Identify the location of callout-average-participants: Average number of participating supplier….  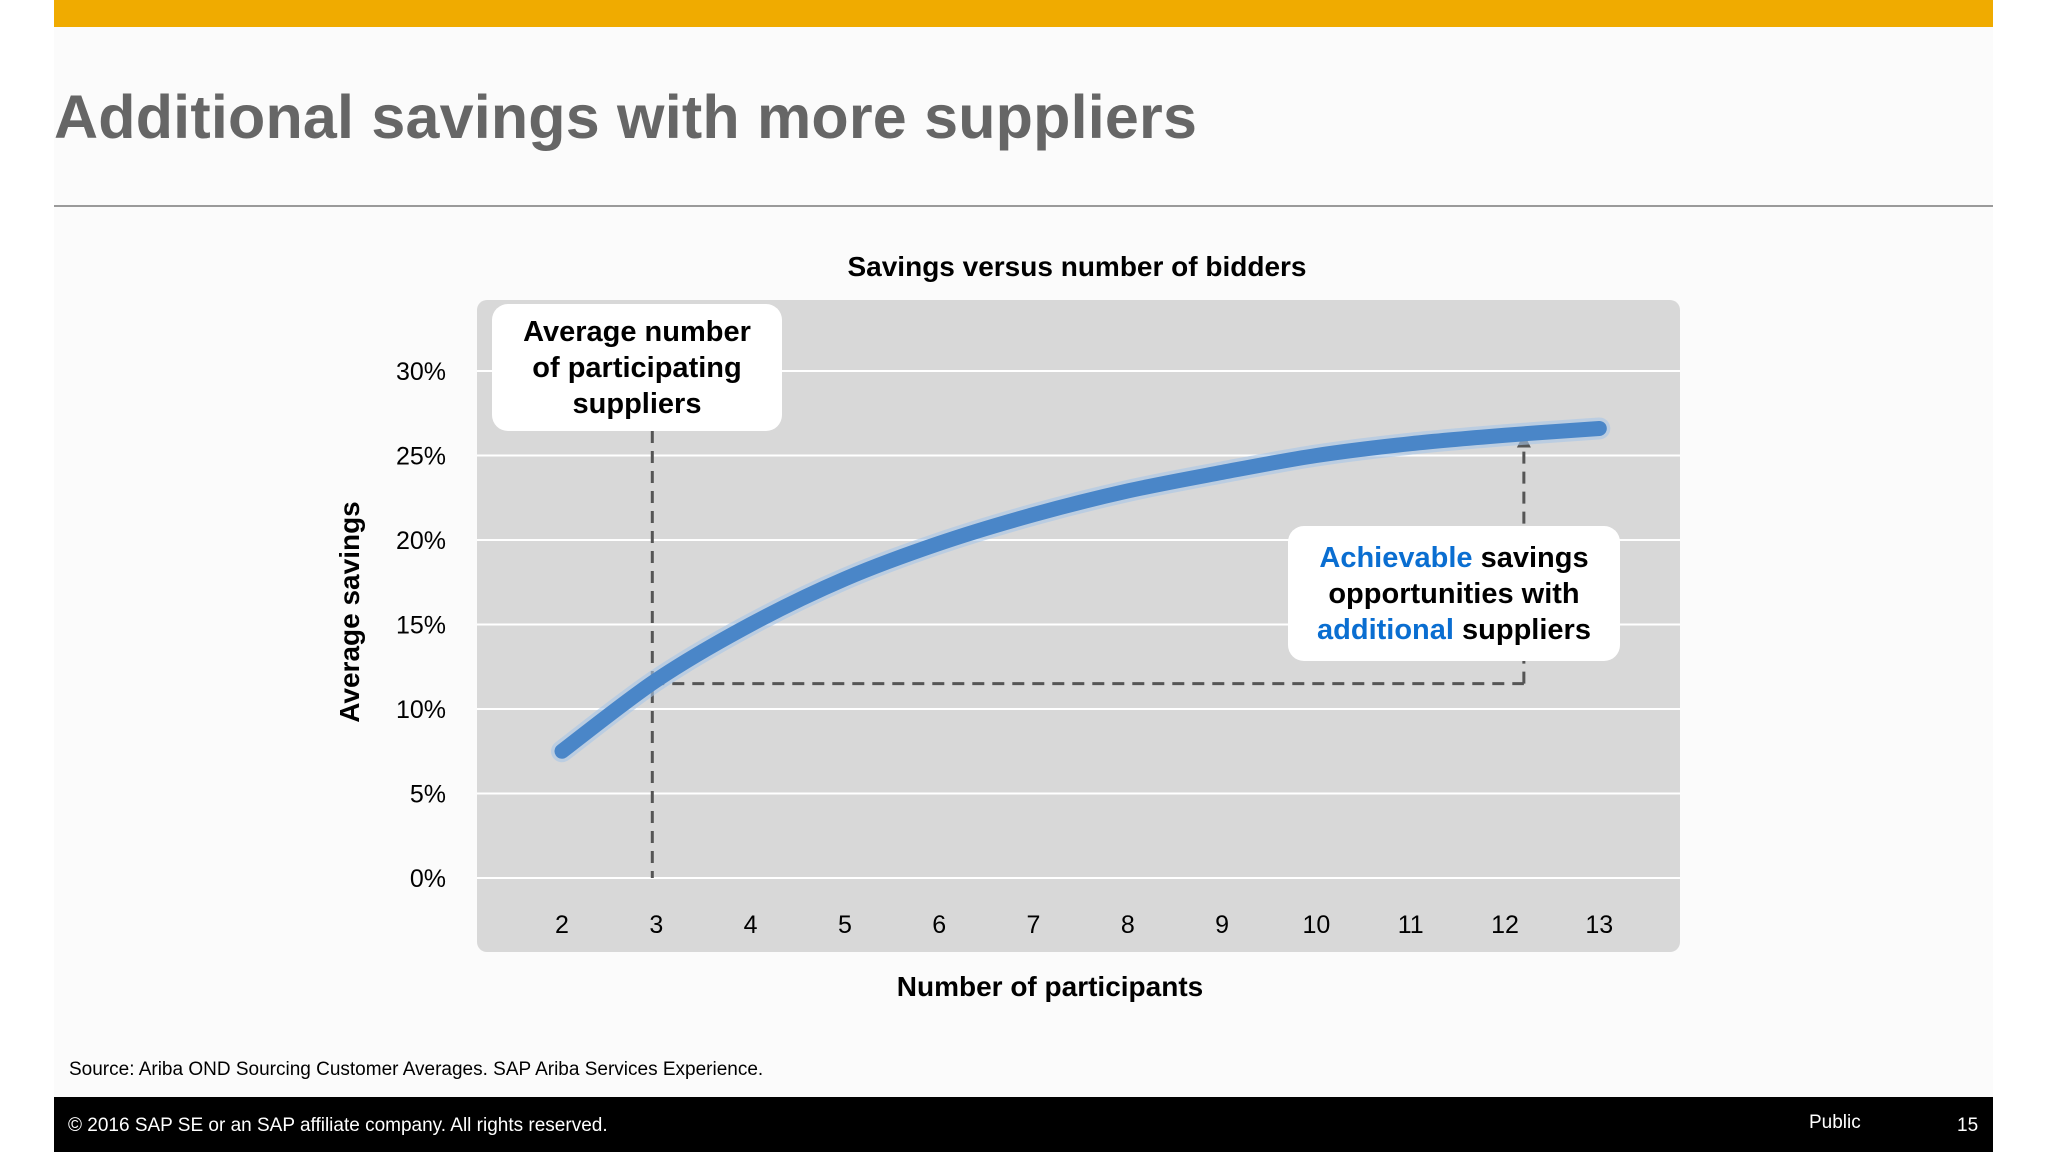
(637, 367).